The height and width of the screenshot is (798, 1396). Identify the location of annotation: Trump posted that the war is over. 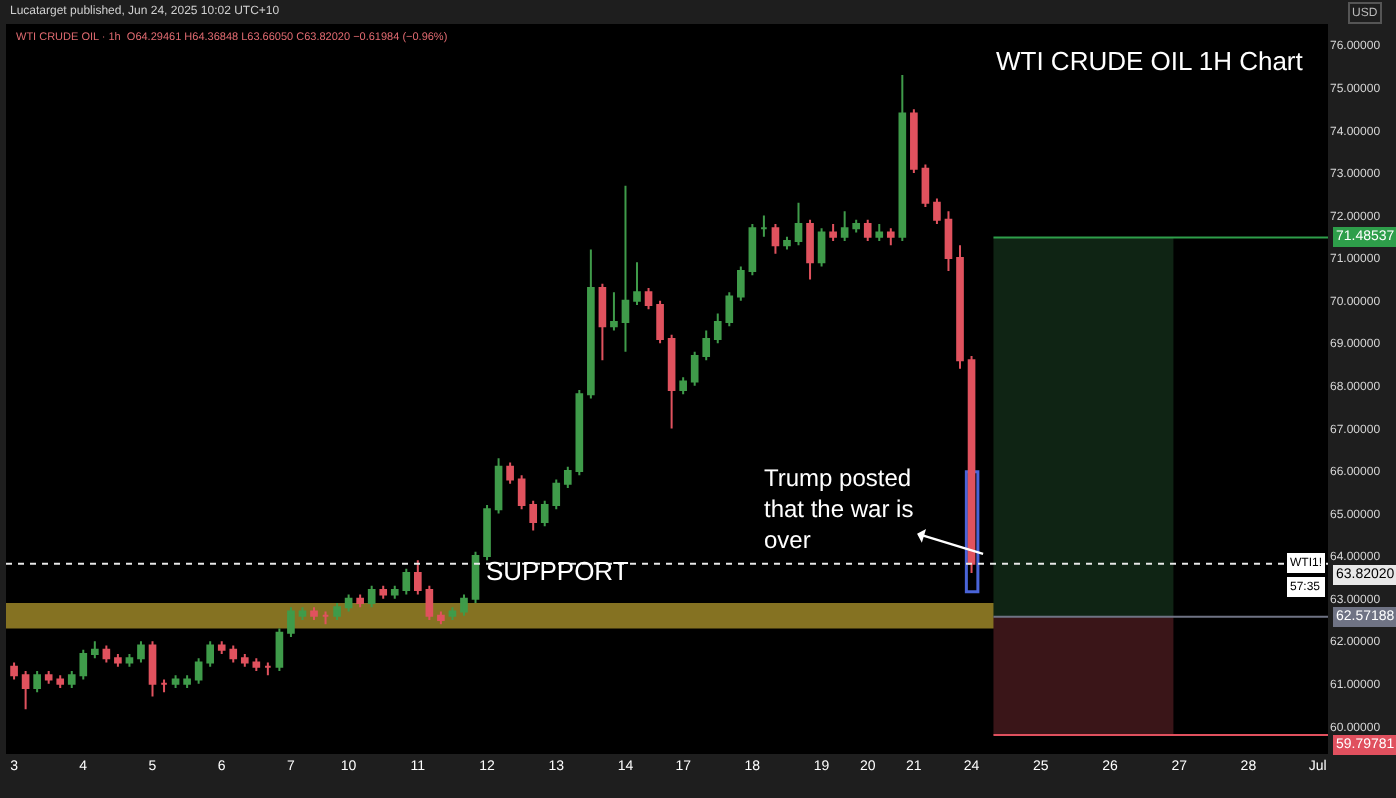
(839, 509).